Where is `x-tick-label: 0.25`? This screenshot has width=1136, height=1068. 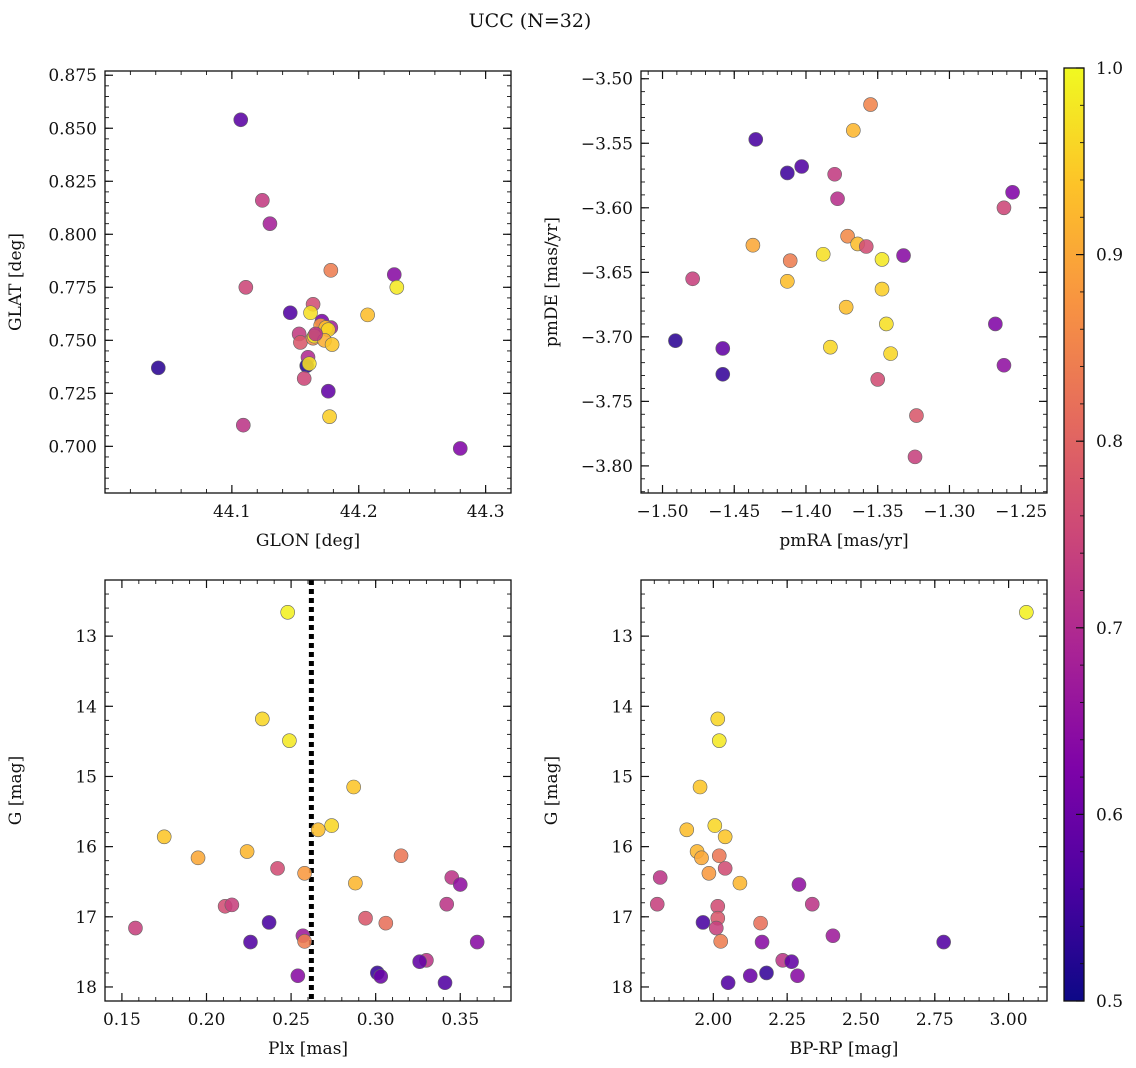 x-tick-label: 0.25 is located at coordinates (291, 1020).